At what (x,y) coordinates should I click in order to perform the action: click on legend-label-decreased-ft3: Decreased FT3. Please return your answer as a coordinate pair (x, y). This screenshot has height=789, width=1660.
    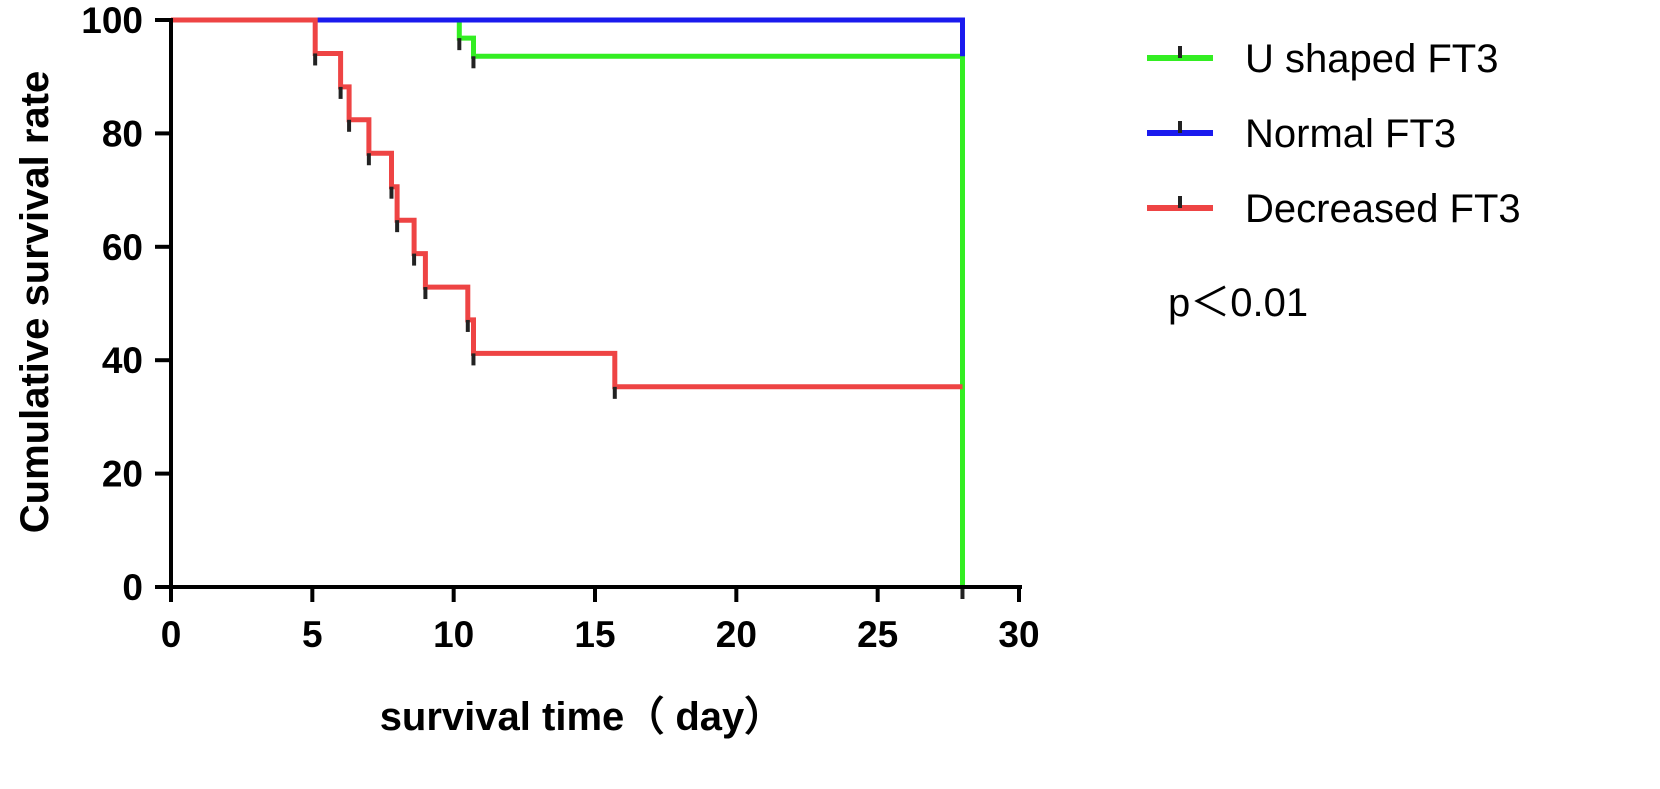
    Looking at the image, I should click on (1383, 209).